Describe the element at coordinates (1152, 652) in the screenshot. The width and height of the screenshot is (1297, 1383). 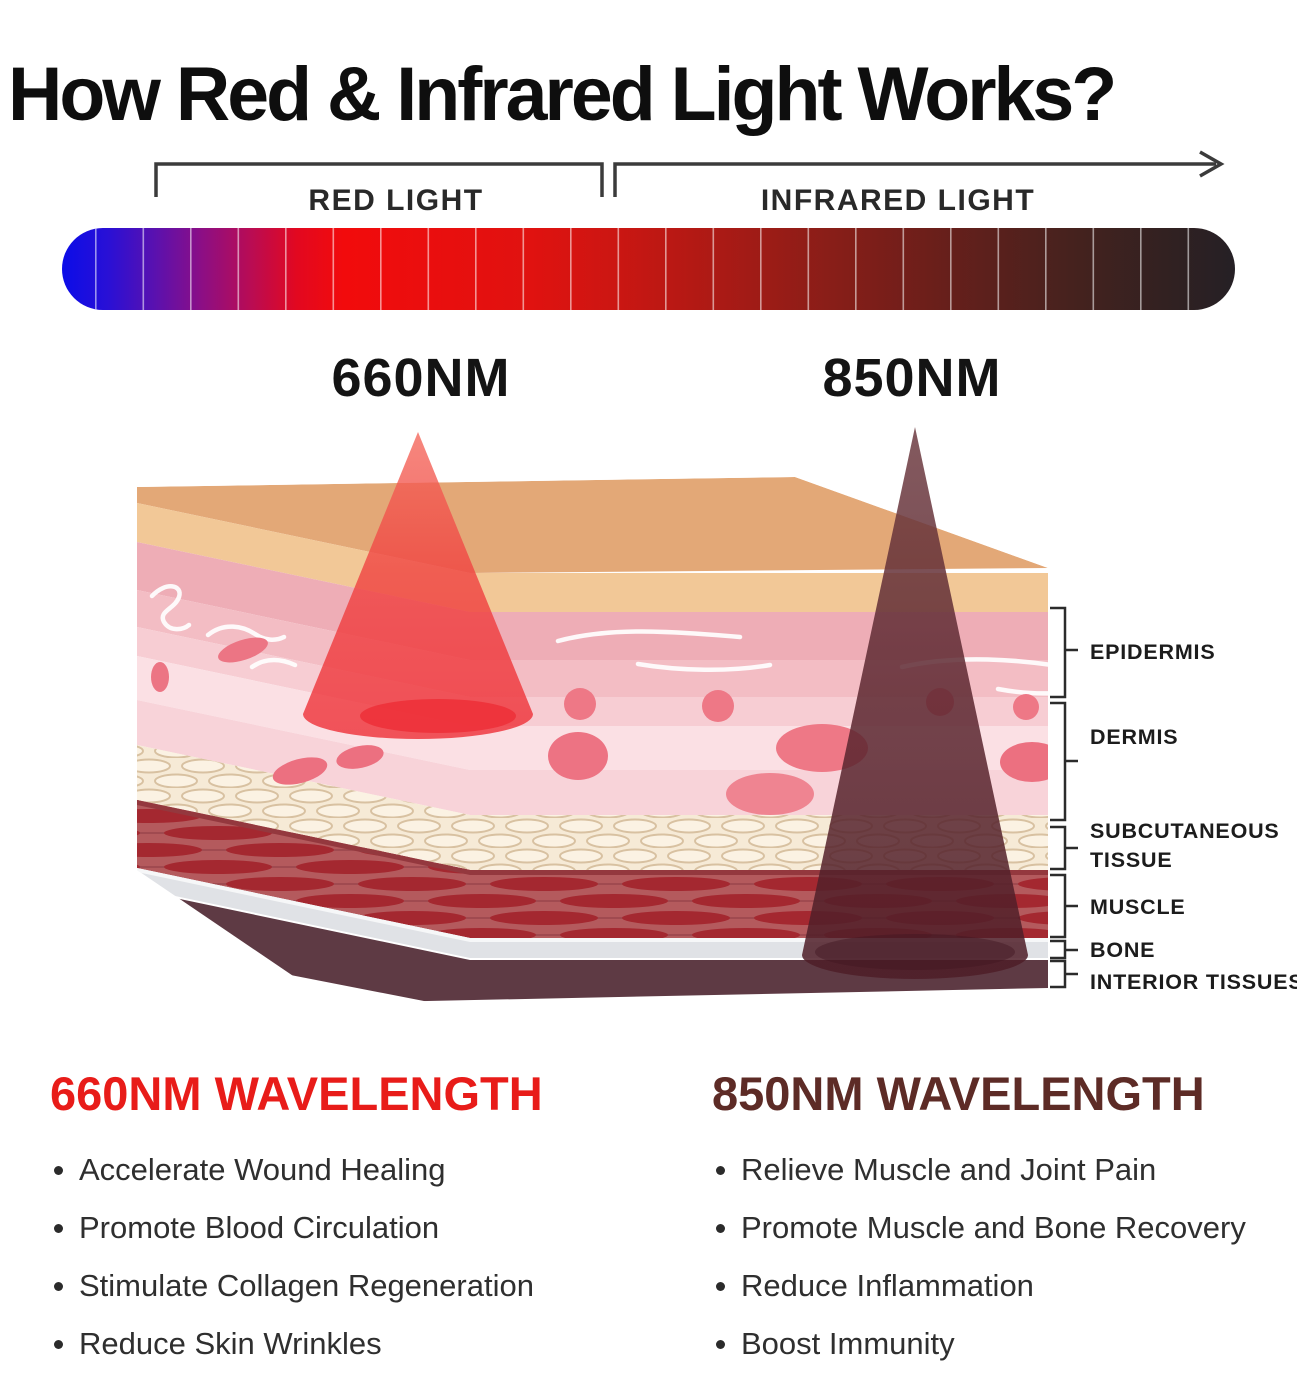
I see `epidermis-label: EPIDERMIS` at that location.